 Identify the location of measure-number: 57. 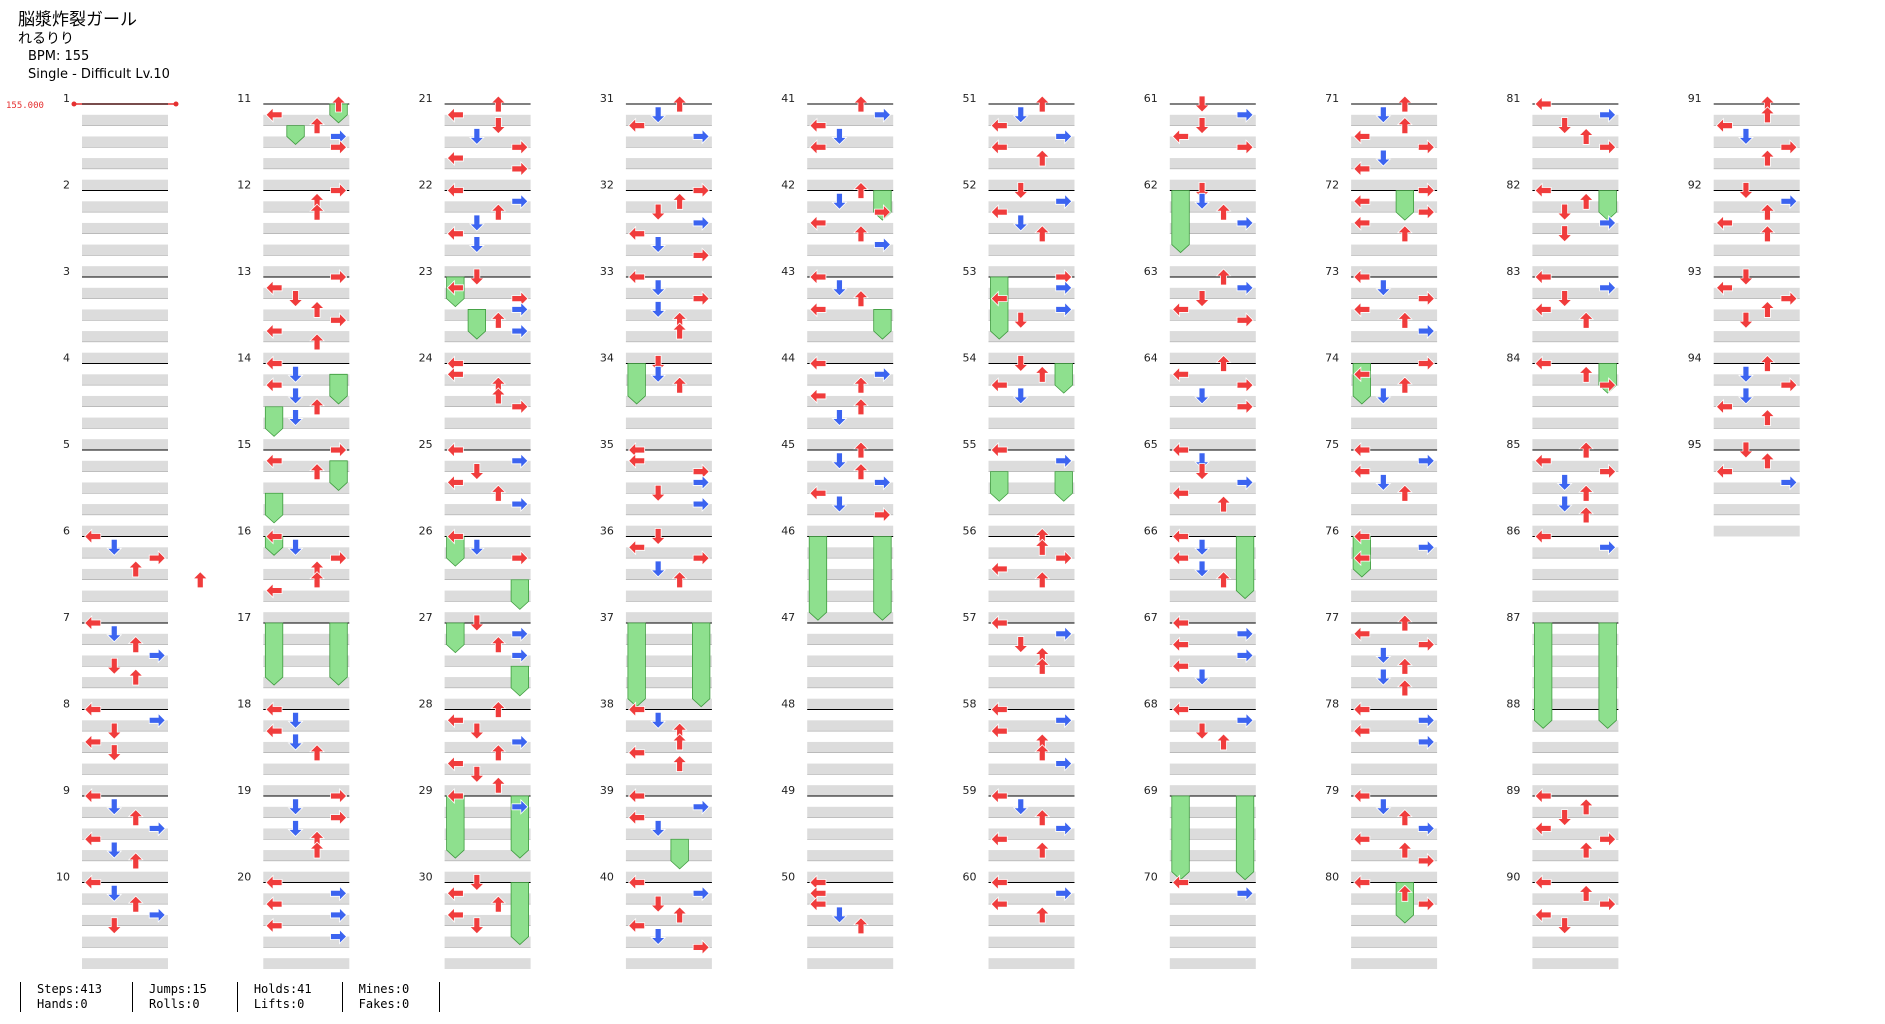
(970, 617).